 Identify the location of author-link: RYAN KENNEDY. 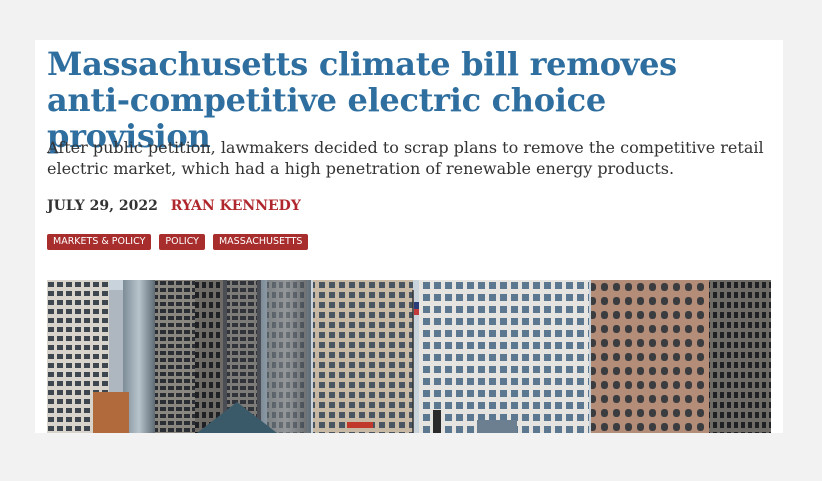
(235, 206).